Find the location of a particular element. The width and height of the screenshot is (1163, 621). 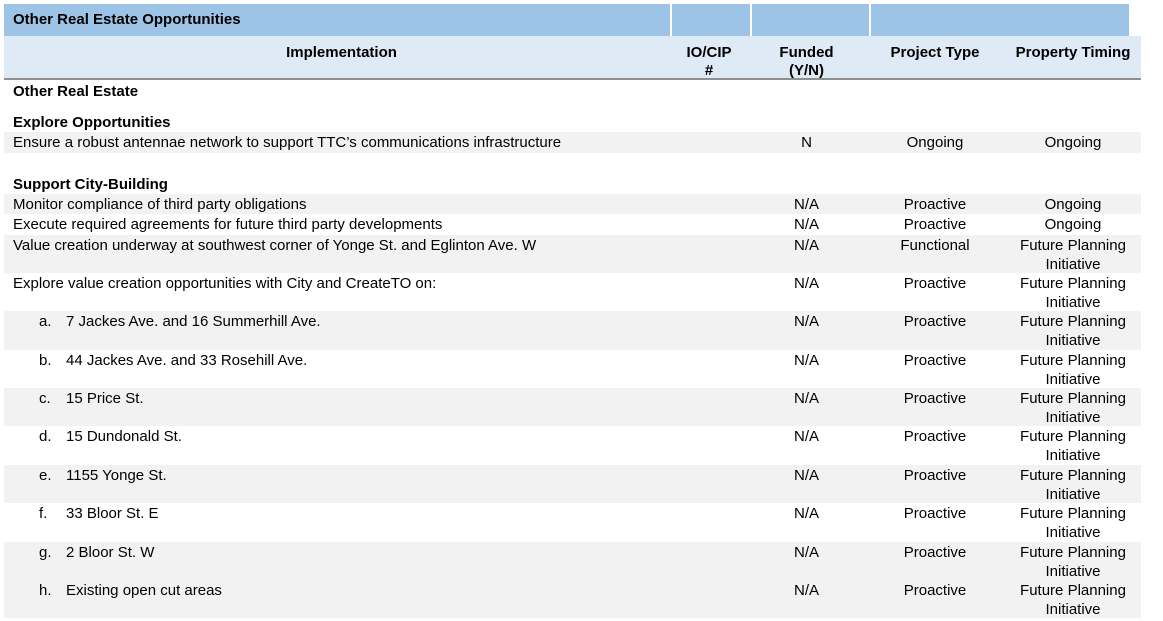

io-cip-column-header: IO/CIP # is located at coordinates (709, 57).